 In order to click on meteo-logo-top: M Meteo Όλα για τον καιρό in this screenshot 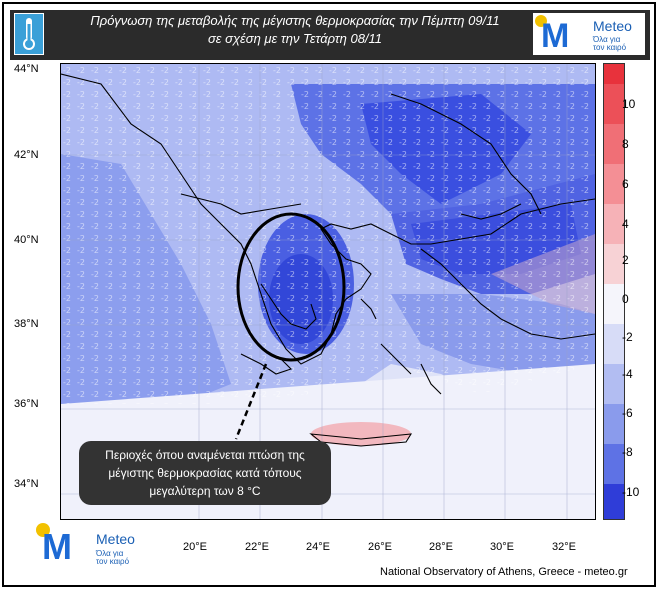, I will do `click(589, 34)`.